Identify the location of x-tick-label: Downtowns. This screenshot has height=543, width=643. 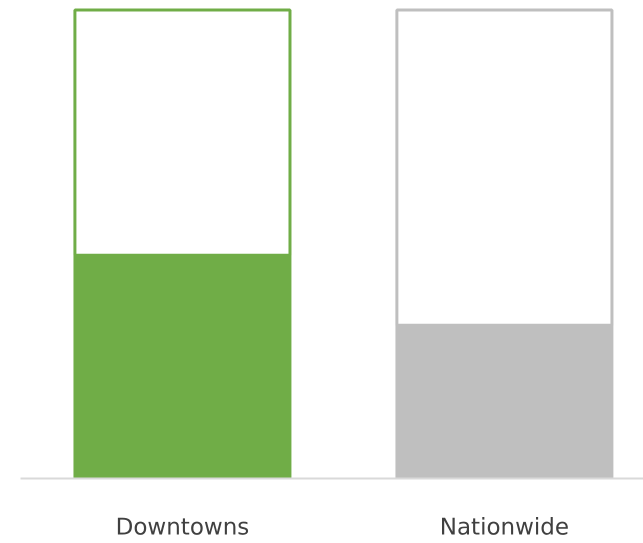
(183, 527).